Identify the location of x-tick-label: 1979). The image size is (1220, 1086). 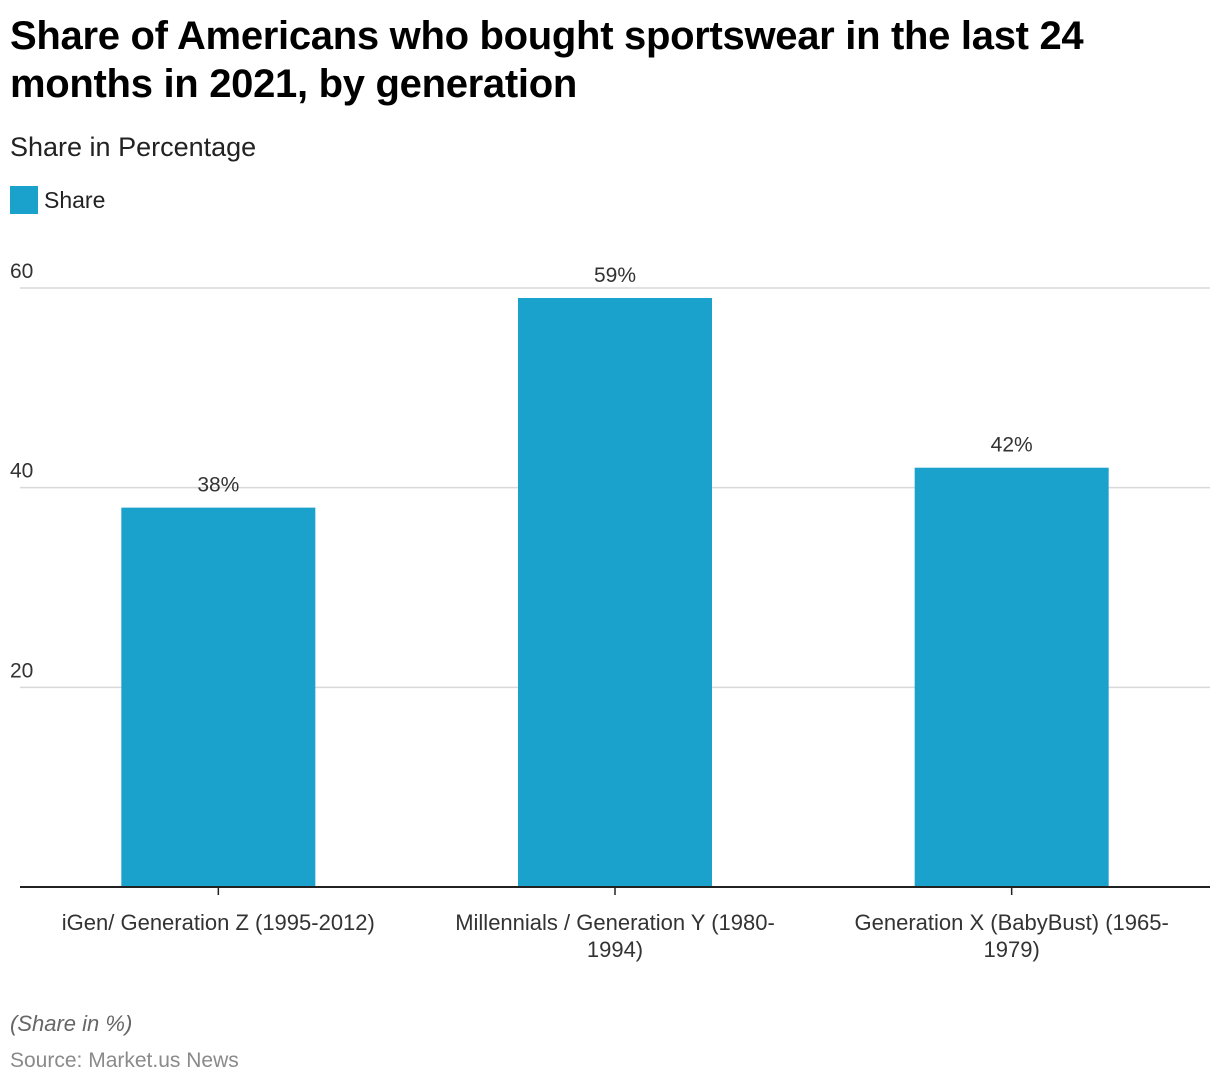
(1012, 949).